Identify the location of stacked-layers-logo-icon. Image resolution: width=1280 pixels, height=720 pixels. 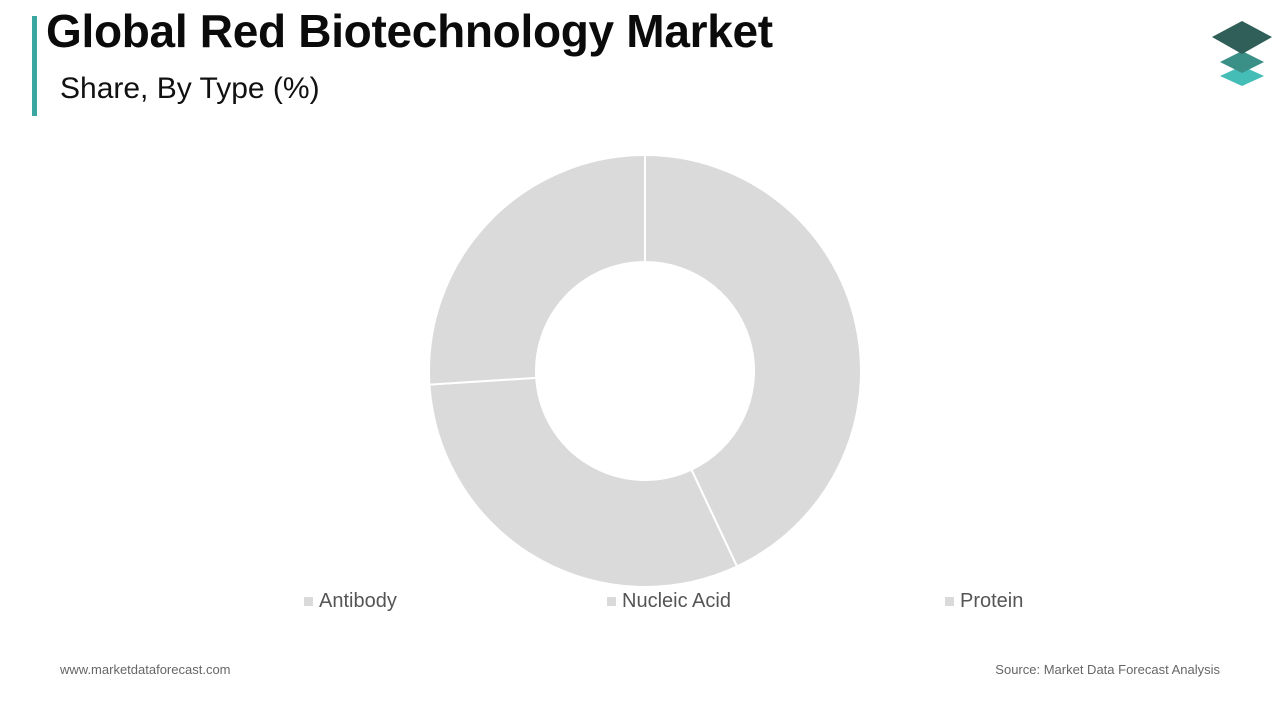
(1242, 53).